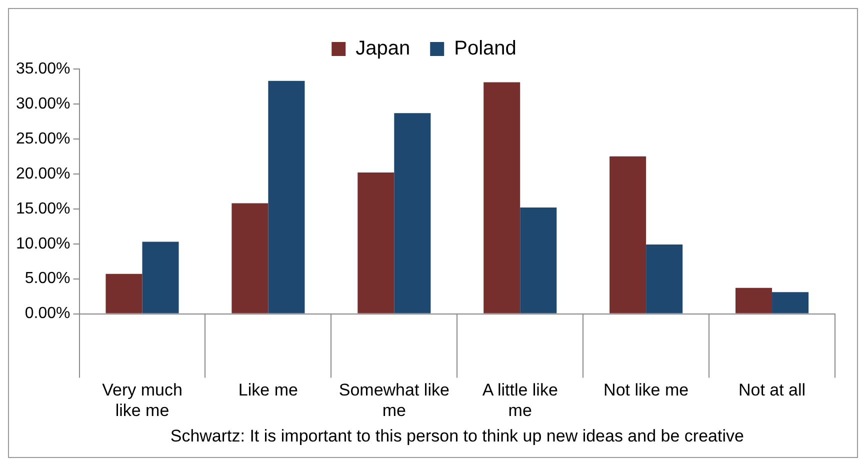  What do you see at coordinates (383, 49) in the screenshot?
I see `legend-label: Japan` at bounding box center [383, 49].